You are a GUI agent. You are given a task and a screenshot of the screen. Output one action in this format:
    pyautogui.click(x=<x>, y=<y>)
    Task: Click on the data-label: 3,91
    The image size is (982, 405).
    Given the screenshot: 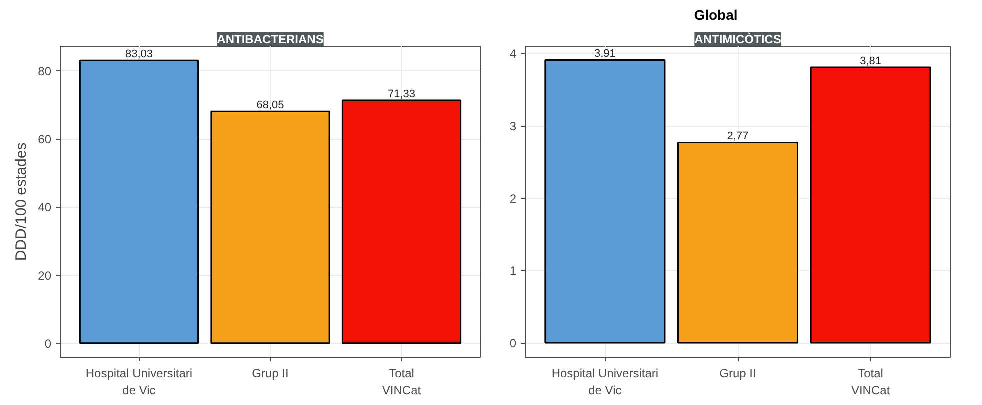 What is the action you would take?
    pyautogui.click(x=605, y=54)
    